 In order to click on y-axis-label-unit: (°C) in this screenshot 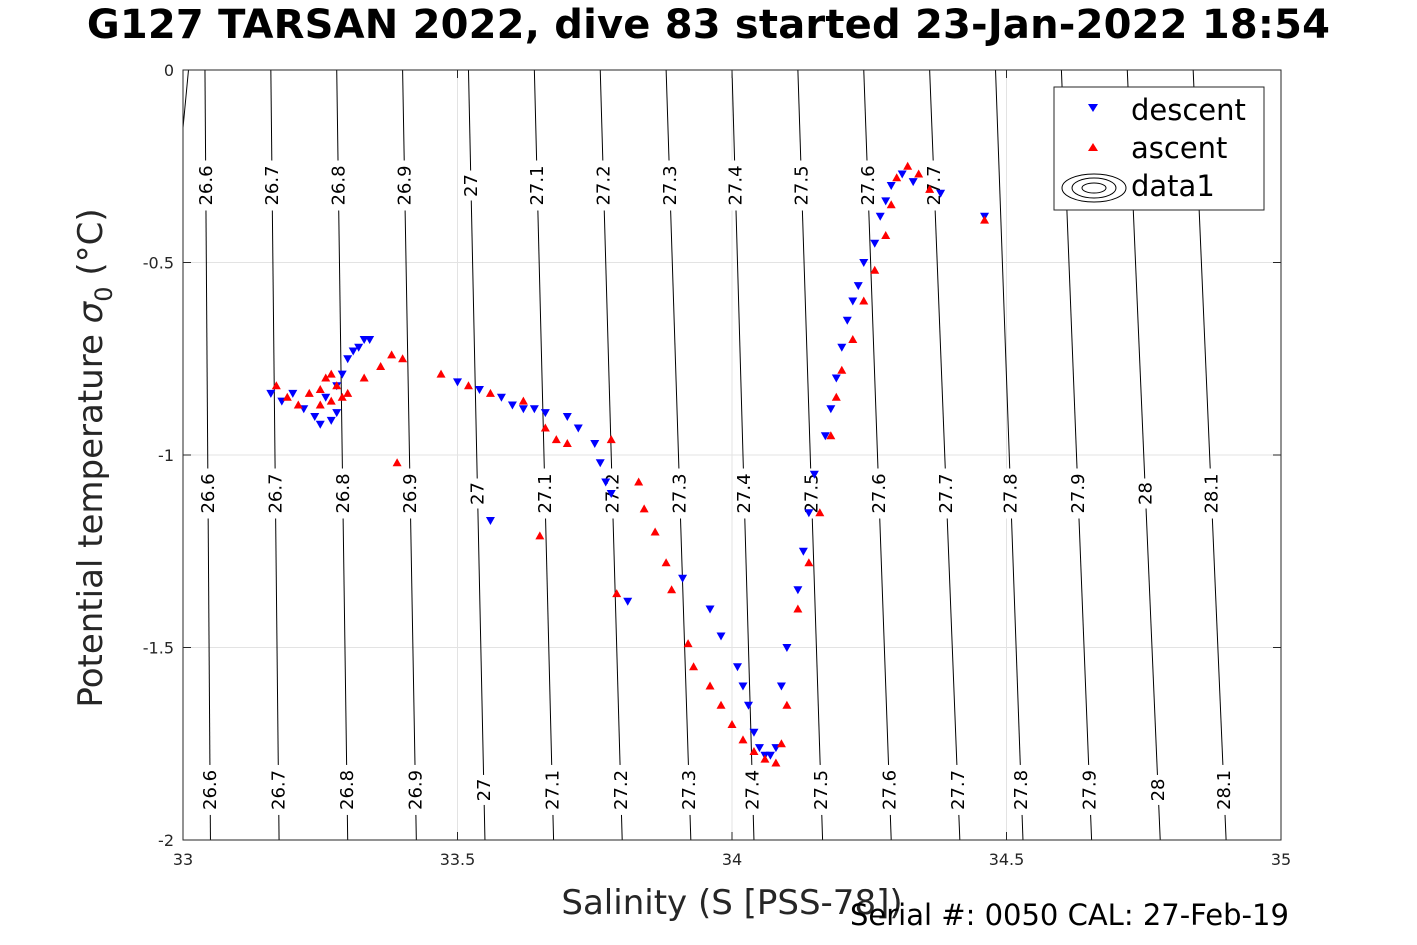, I will do `click(91, 247)`.